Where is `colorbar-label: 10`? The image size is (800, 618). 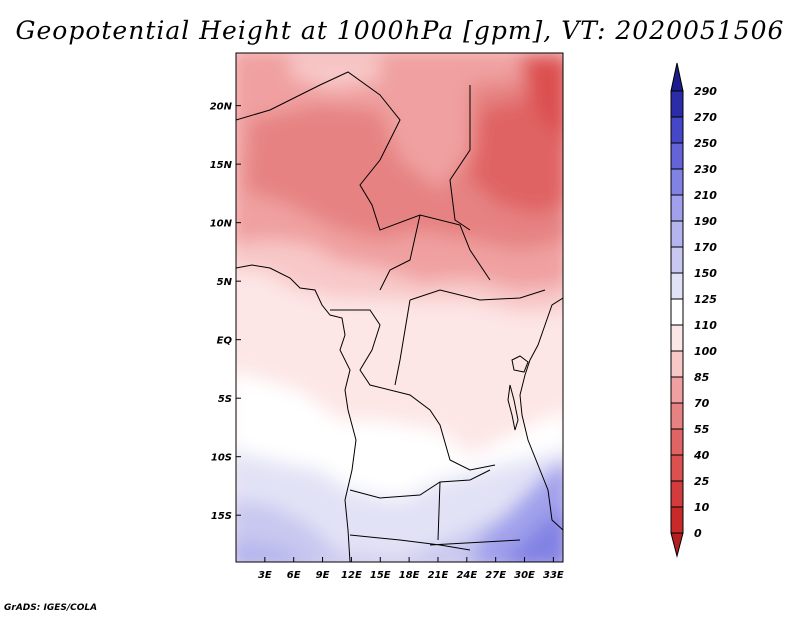
colorbar-label: 10 is located at coordinates (702, 507).